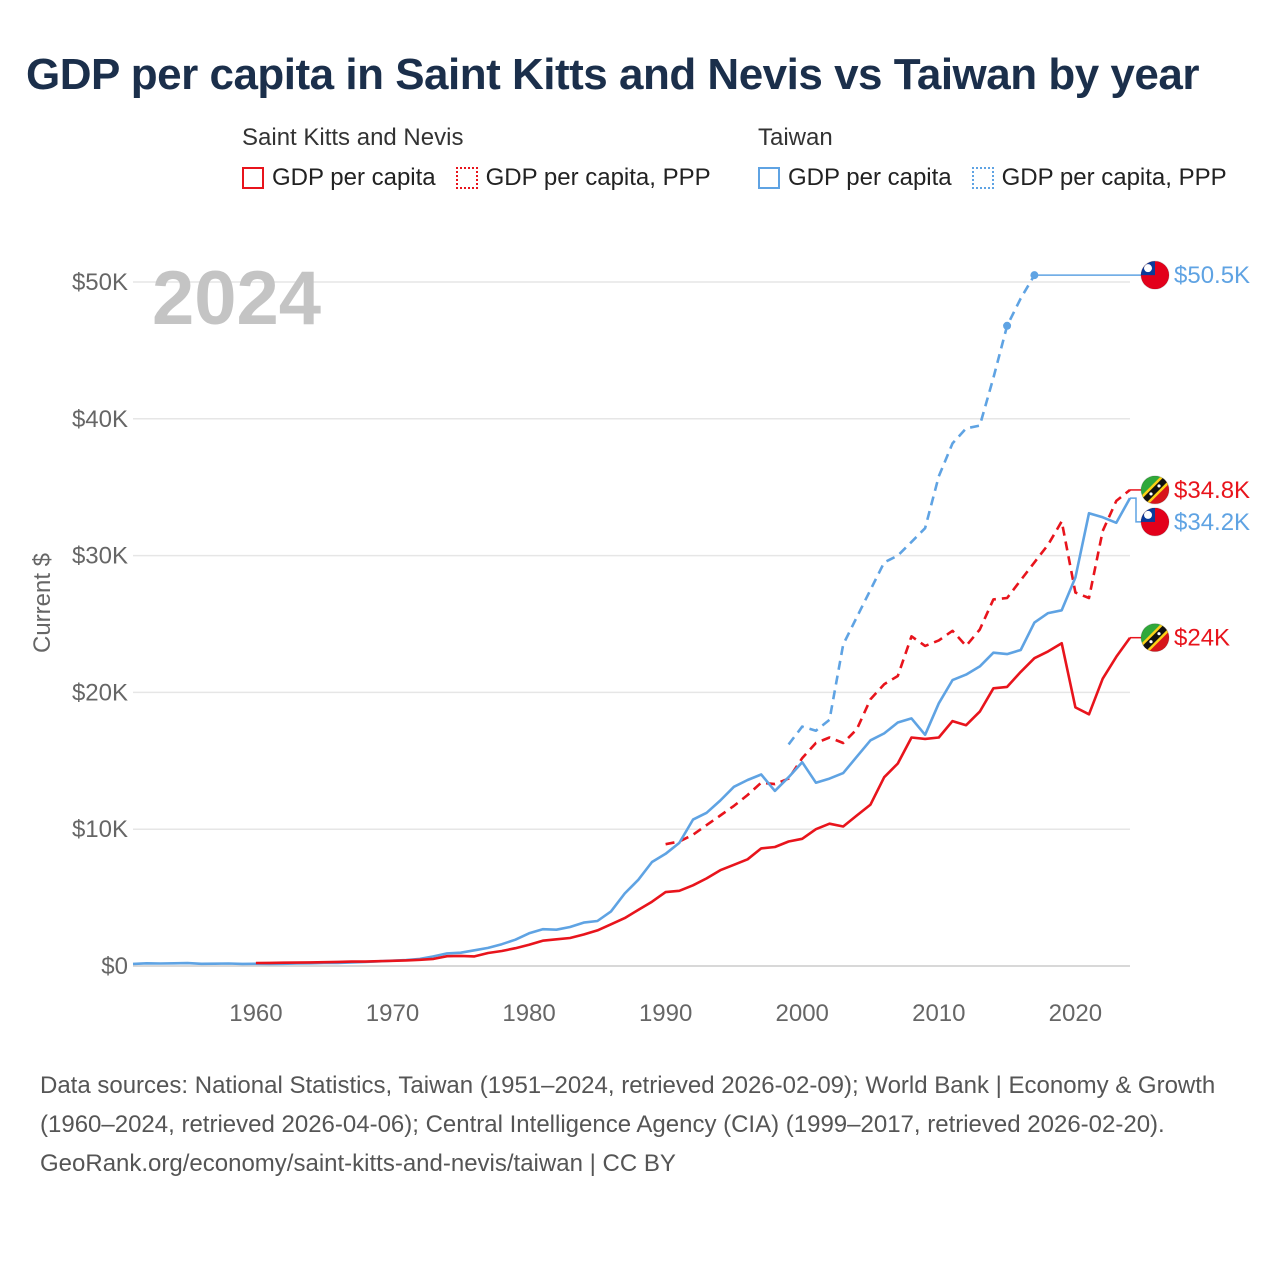 The image size is (1280, 1280). What do you see at coordinates (100, 282) in the screenshot?
I see `y-tick-label: $50K` at bounding box center [100, 282].